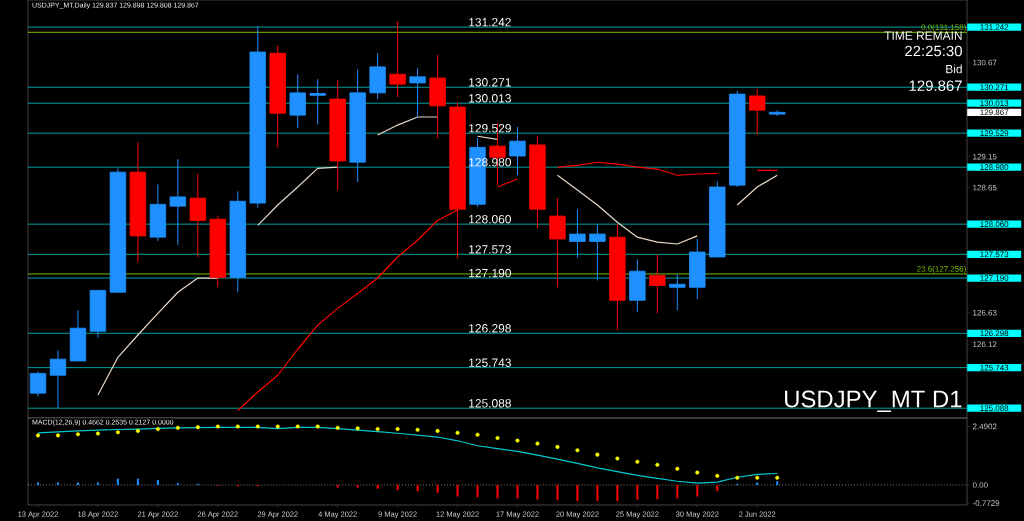 The height and width of the screenshot is (521, 1024). I want to click on ref-line-label: 125.088, so click(490, 403).